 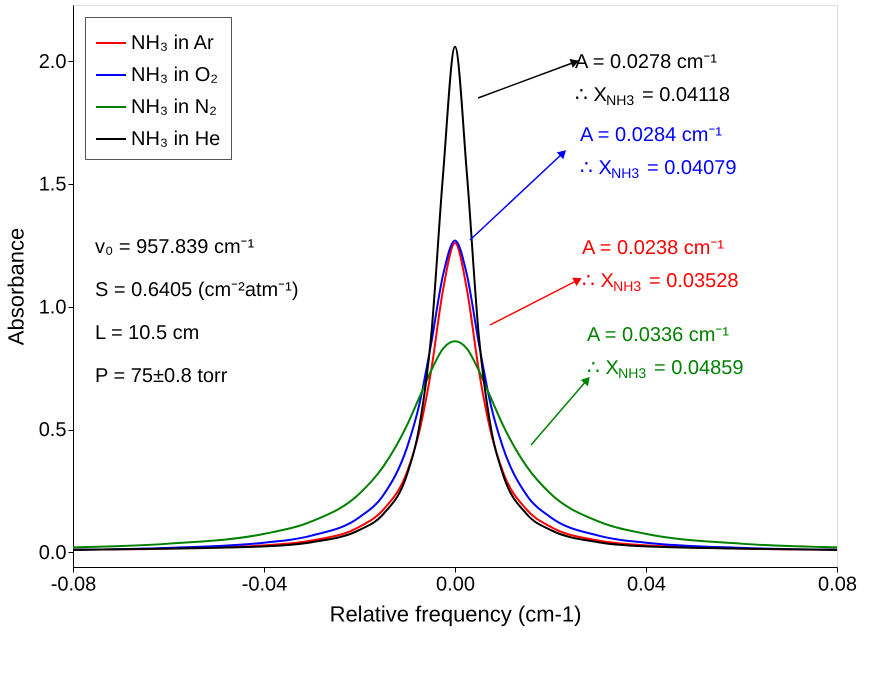 What do you see at coordinates (455, 585) in the screenshot?
I see `x-tick-label: 0.00` at bounding box center [455, 585].